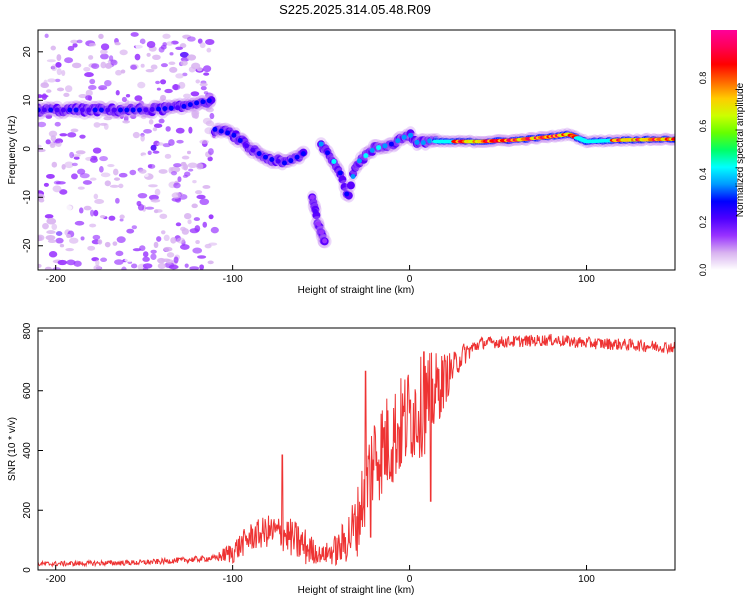 This screenshot has width=750, height=600. I want to click on snr-x-axis: -200 -100 0 100, so click(320, 575).